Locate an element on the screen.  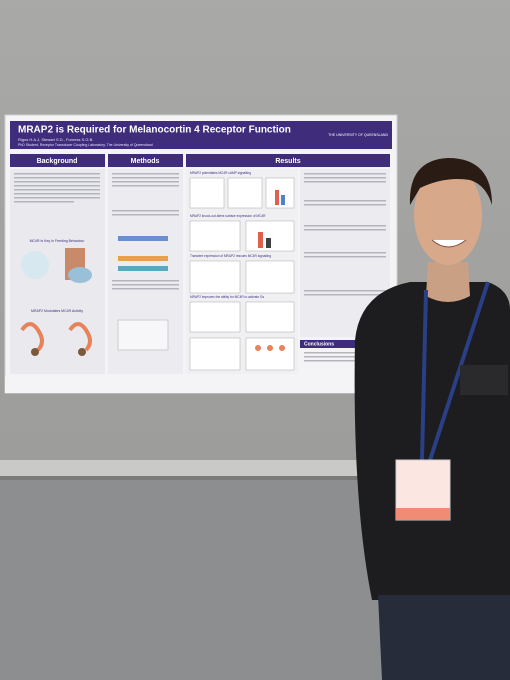
jeans is located at coordinates (444, 637).